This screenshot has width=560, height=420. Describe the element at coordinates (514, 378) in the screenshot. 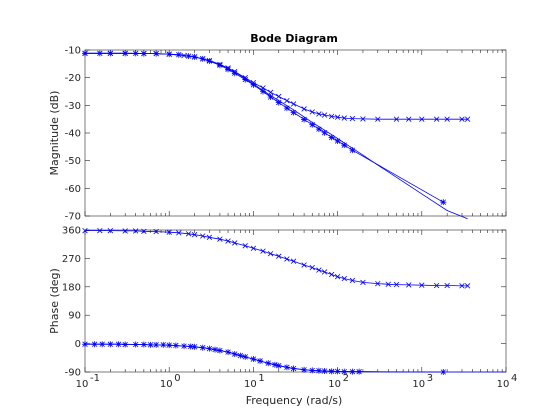

I see `x-tick-exponent: 4` at that location.